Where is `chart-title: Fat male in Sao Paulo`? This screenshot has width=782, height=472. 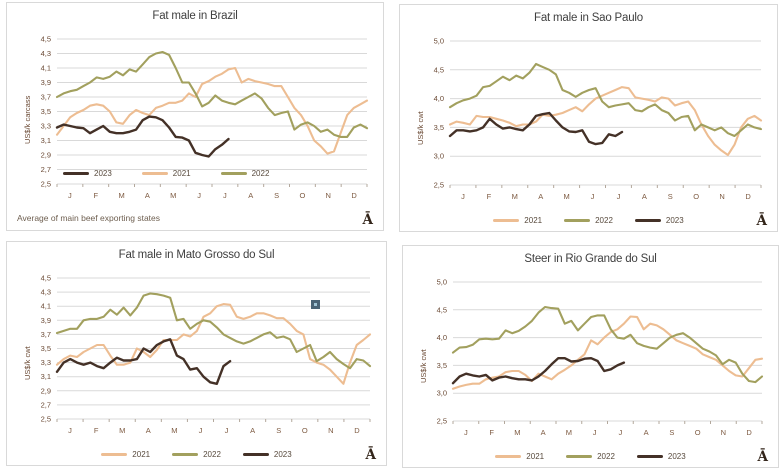
chart-title: Fat male in Sao Paulo is located at coordinates (588, 18).